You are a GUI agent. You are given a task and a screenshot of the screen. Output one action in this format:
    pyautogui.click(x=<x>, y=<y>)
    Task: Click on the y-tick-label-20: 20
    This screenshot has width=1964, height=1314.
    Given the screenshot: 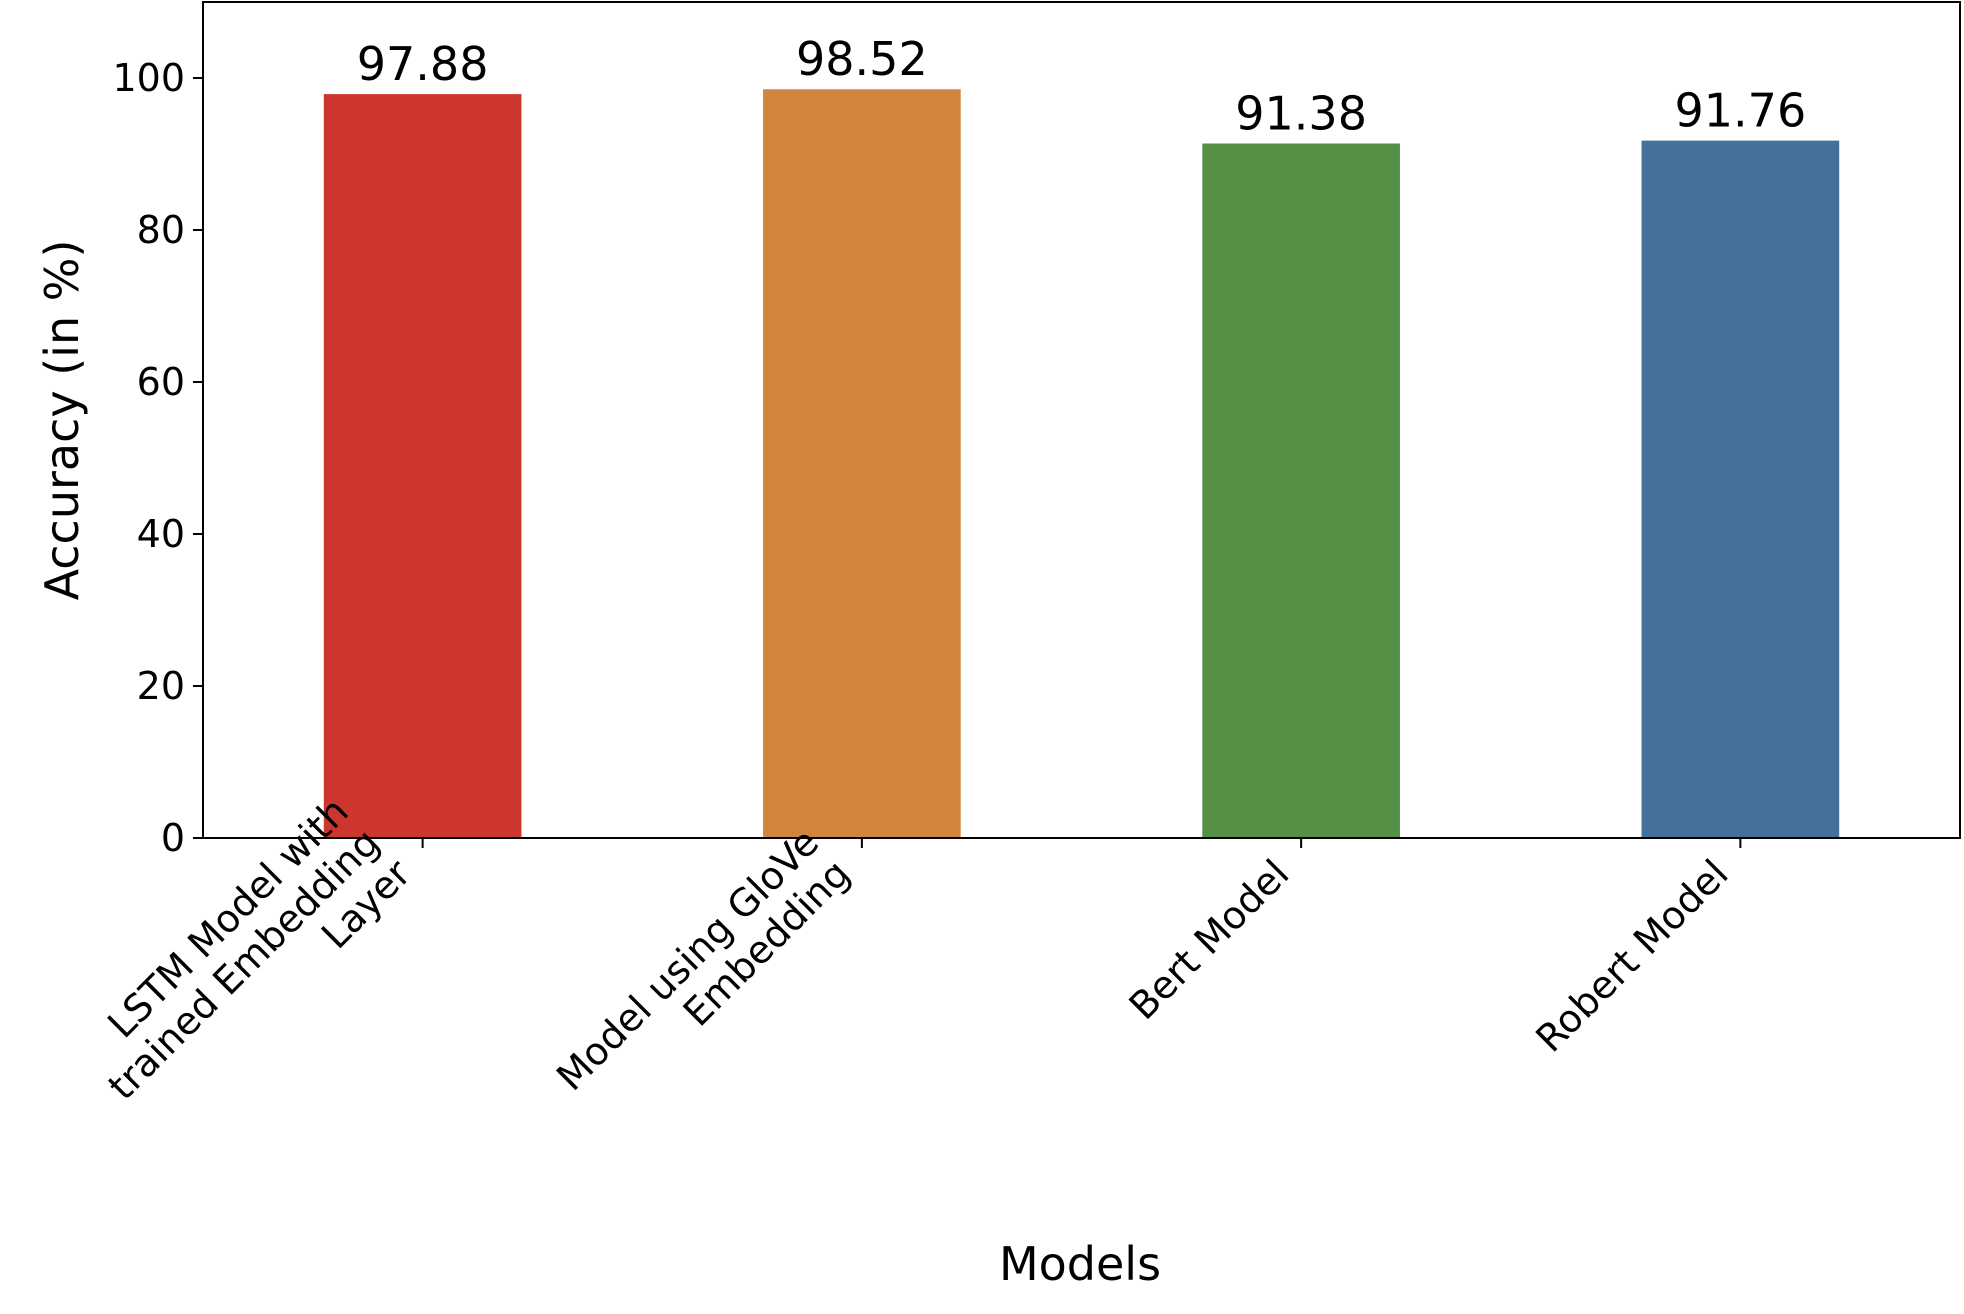 What is the action you would take?
    pyautogui.click(x=161, y=686)
    